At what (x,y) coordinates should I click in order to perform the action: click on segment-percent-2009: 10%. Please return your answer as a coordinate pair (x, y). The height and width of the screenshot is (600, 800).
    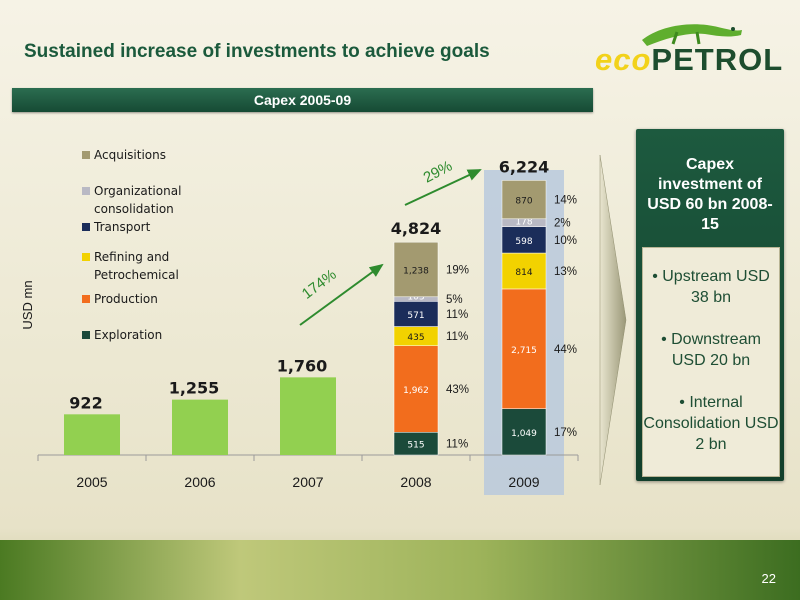
    Looking at the image, I should click on (565, 241).